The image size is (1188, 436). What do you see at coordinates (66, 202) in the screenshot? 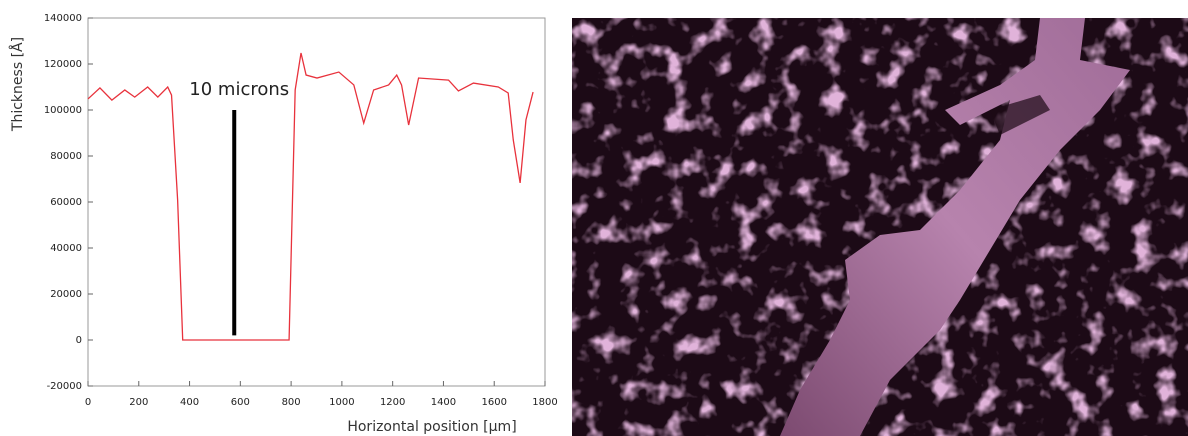
I see `y-tick-label: 60000` at bounding box center [66, 202].